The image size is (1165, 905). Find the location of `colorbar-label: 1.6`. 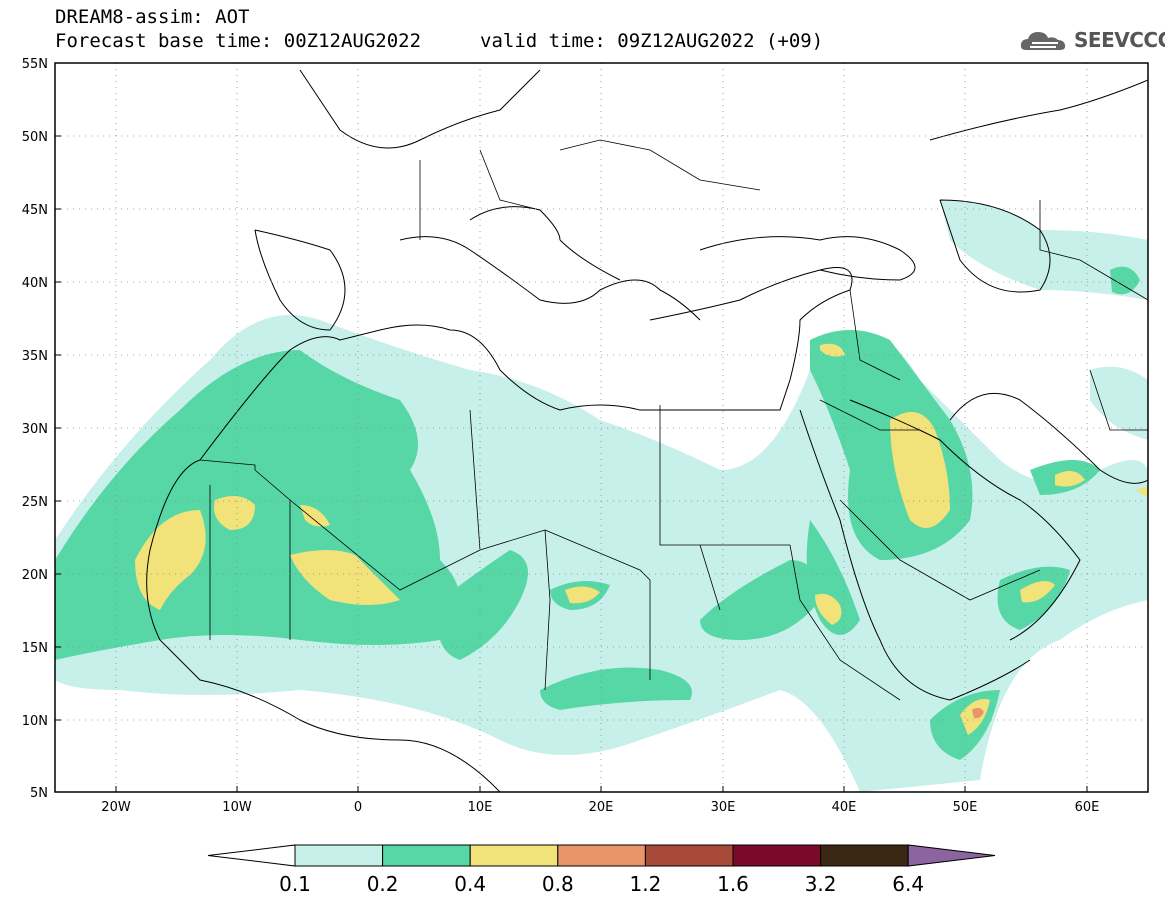

colorbar-label: 1.6 is located at coordinates (733, 884).